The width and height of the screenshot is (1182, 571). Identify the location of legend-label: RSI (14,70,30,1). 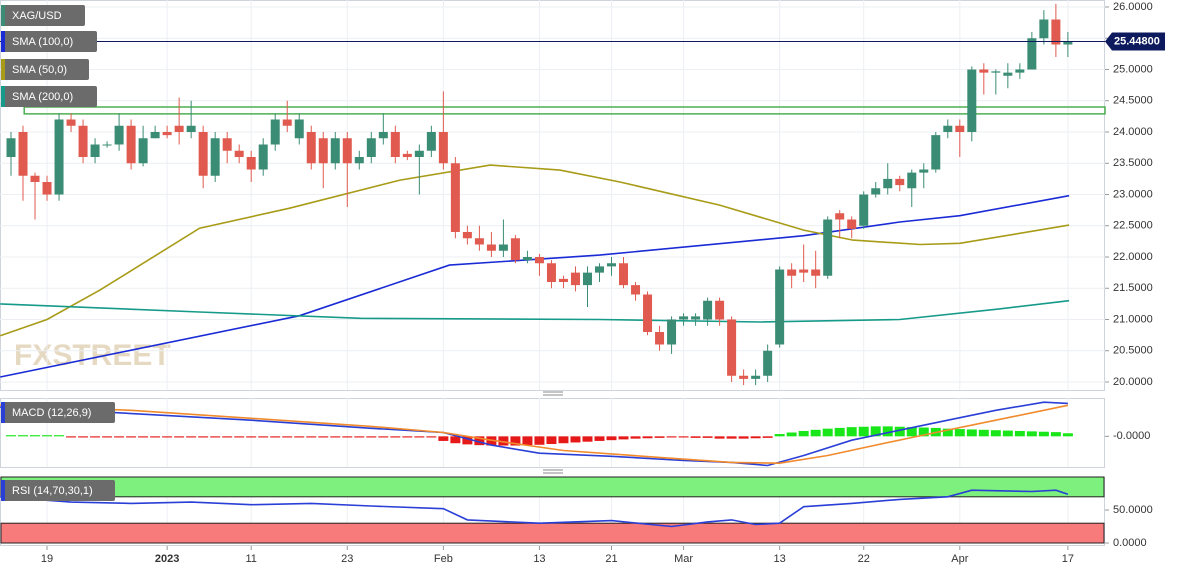
(52, 491).